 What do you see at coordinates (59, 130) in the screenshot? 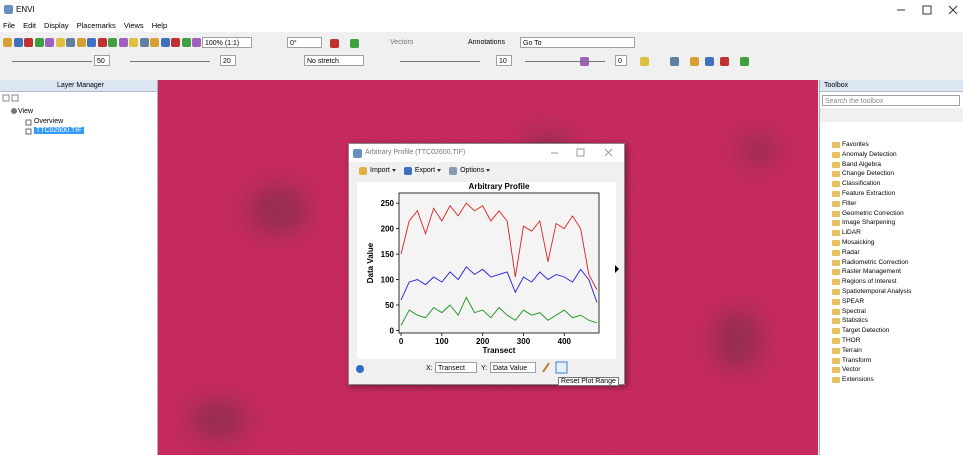
I see `tree-layer: TTC02600.TIF` at bounding box center [59, 130].